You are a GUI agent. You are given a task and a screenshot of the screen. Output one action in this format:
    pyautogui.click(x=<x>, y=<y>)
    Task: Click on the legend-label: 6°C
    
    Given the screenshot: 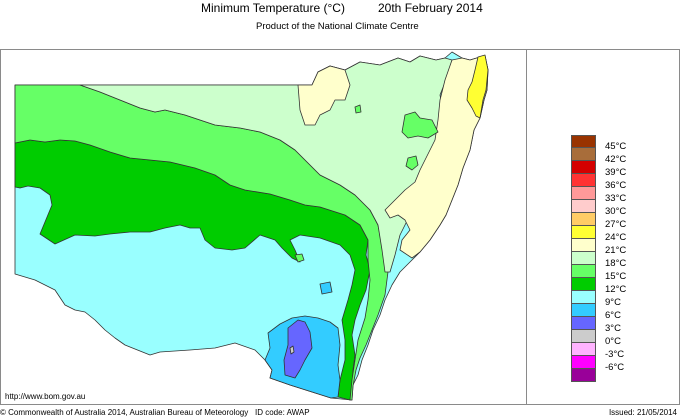 What is the action you would take?
    pyautogui.click(x=613, y=315)
    